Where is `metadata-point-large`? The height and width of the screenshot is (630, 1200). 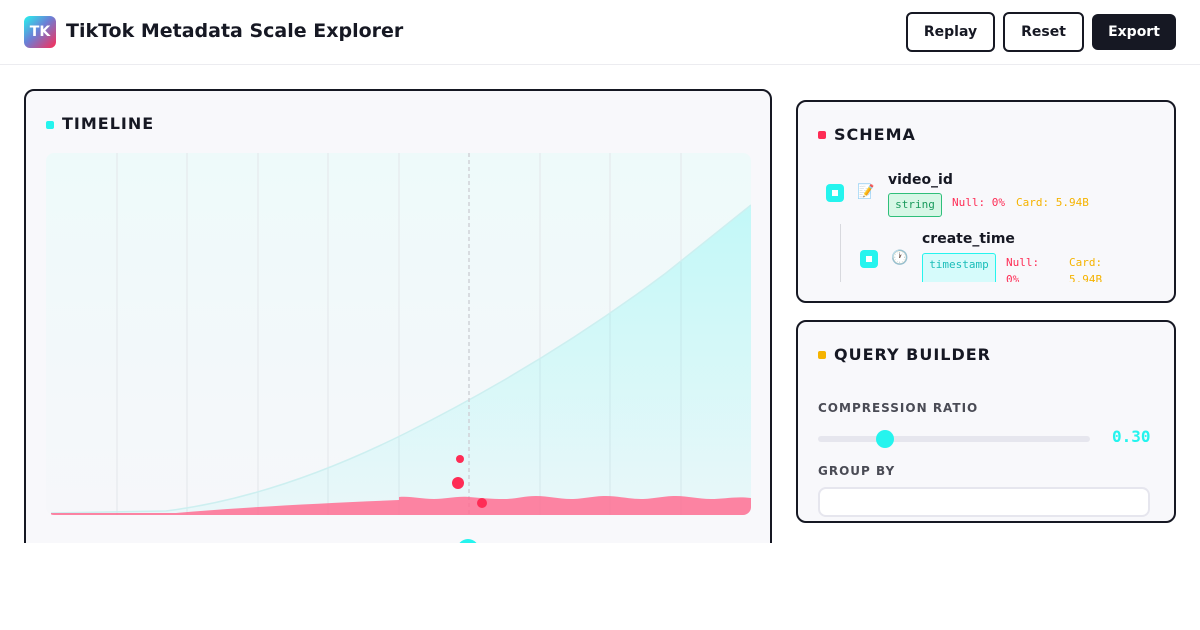 metadata-point-large is located at coordinates (458, 483).